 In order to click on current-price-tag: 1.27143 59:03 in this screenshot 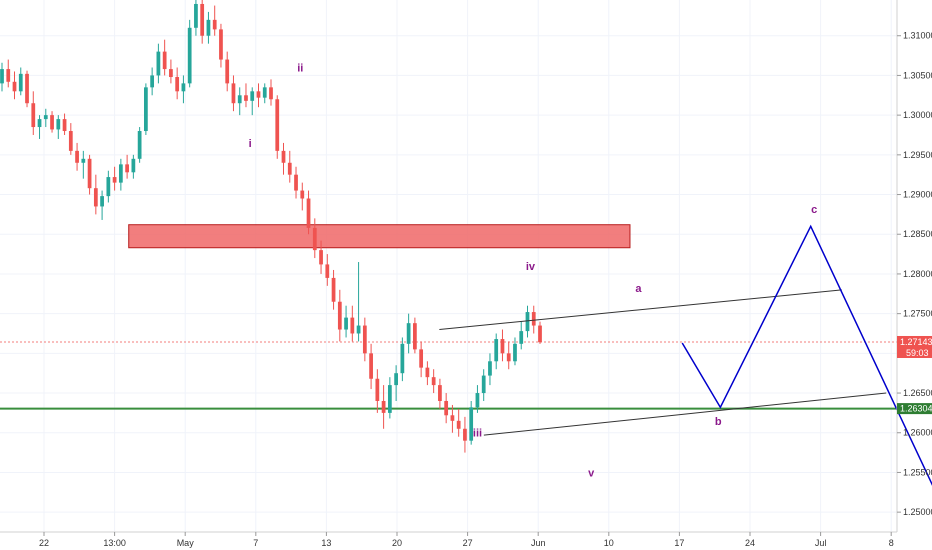, I will do `click(914, 346)`.